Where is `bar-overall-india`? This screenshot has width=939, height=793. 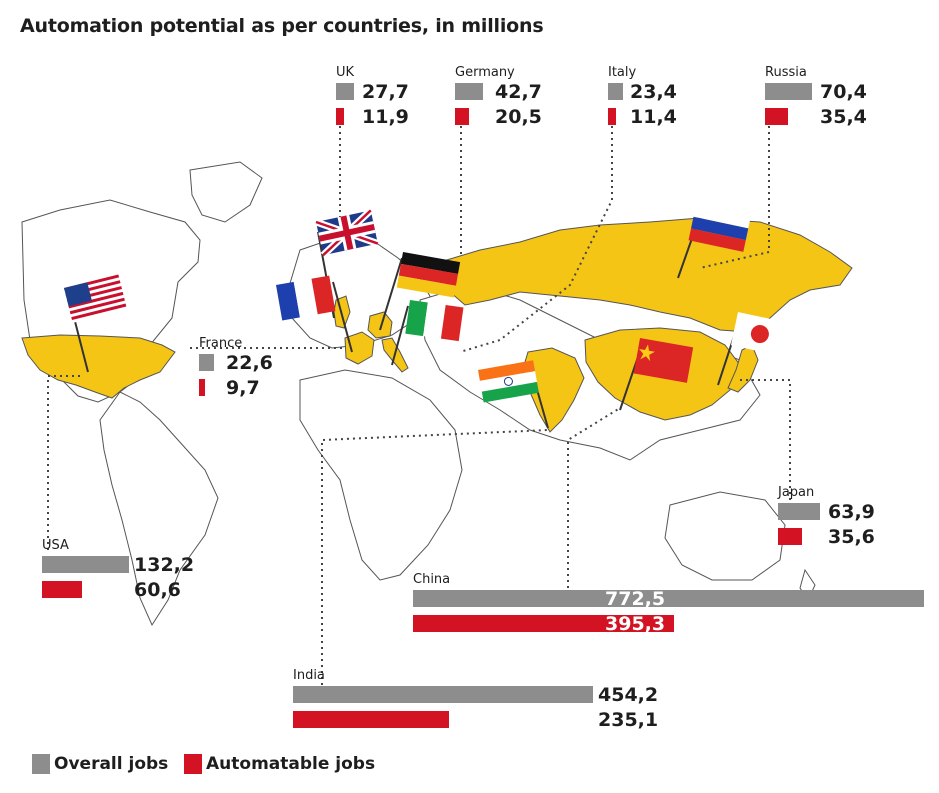 bar-overall-india is located at coordinates (443, 694).